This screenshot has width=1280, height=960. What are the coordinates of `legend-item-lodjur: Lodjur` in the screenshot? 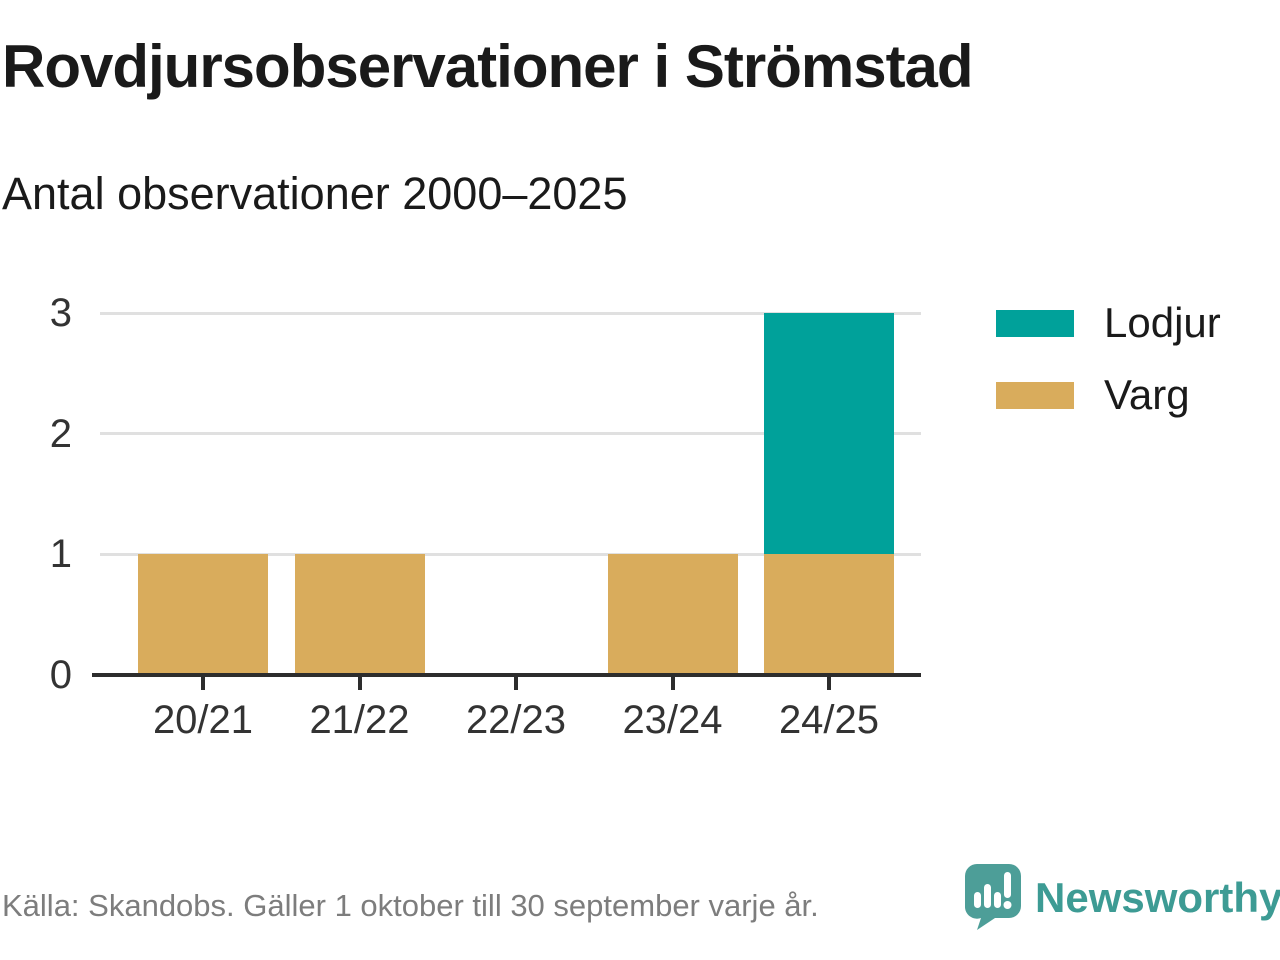 It's located at (1108, 323).